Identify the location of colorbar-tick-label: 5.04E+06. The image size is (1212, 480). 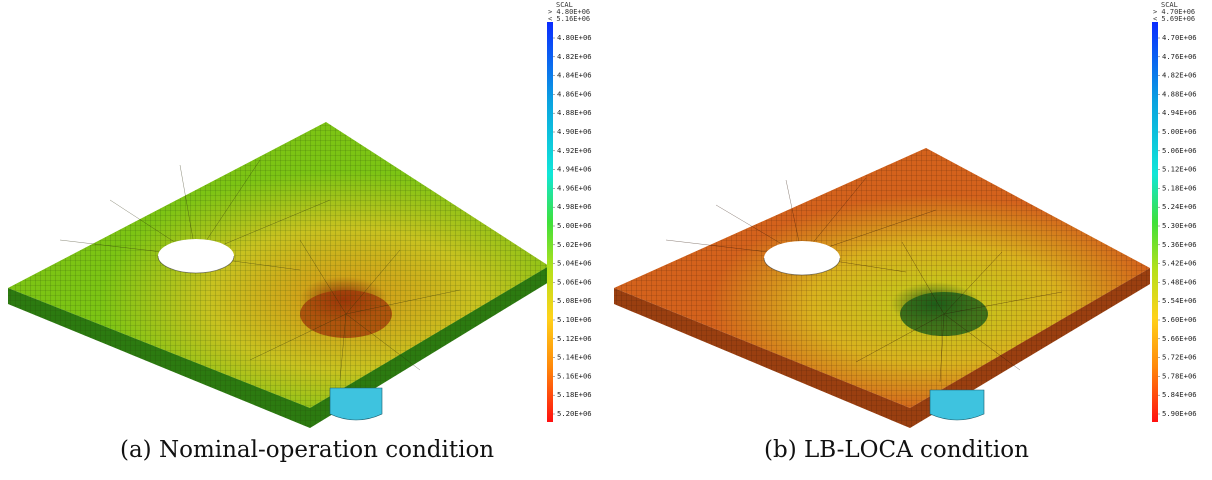
(574, 263).